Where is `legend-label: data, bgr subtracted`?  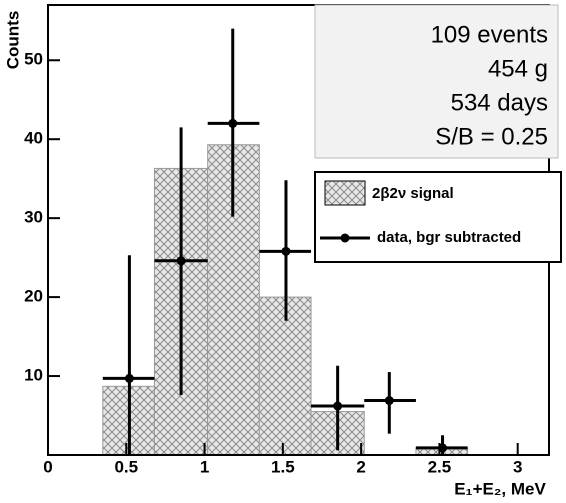 legend-label: data, bgr subtracted is located at coordinates (449, 237).